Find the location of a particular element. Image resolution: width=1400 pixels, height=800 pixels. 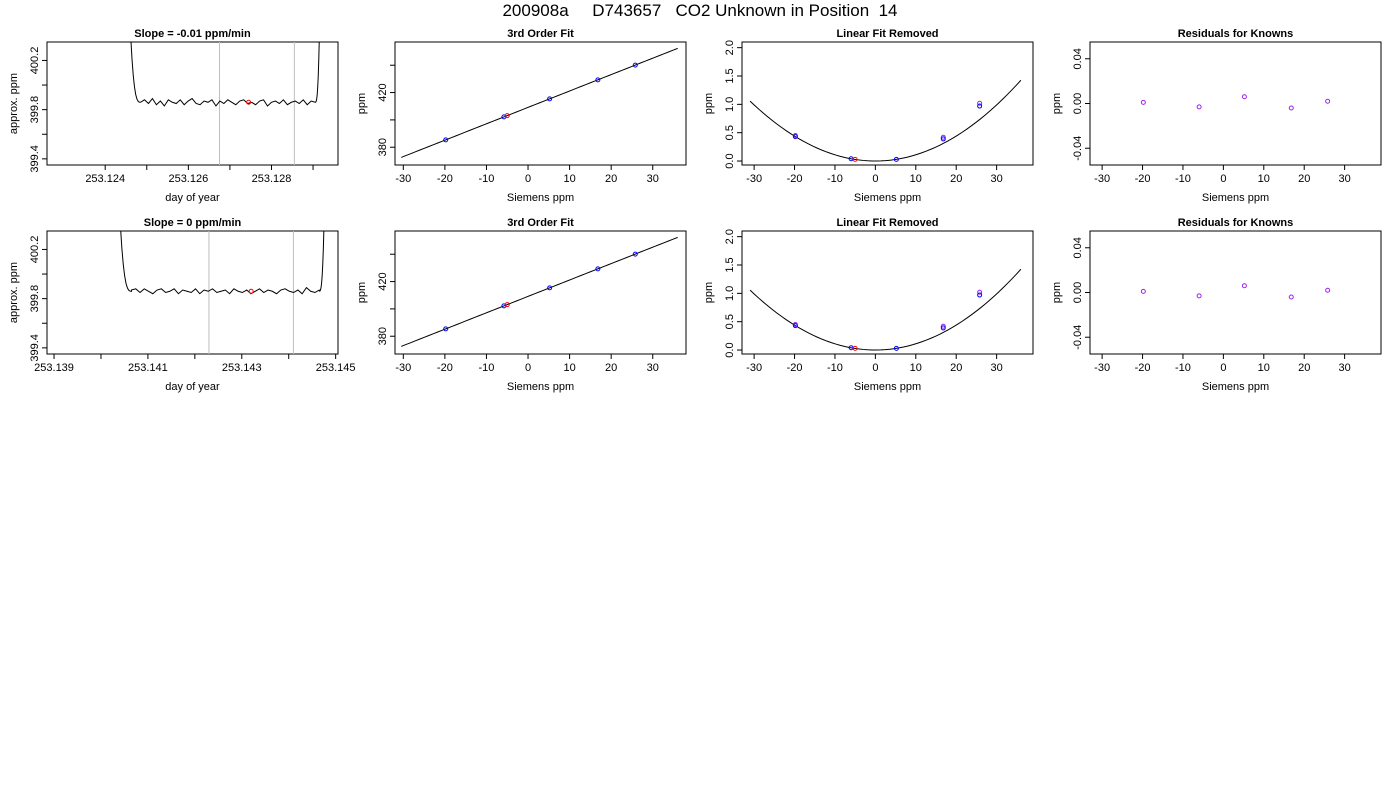

x-axis-label: day of year is located at coordinates (192, 198).